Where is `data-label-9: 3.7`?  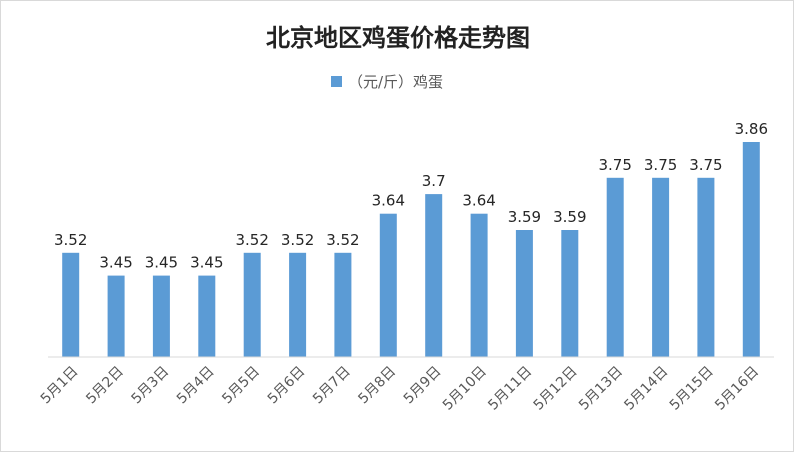 data-label-9: 3.7 is located at coordinates (434, 181).